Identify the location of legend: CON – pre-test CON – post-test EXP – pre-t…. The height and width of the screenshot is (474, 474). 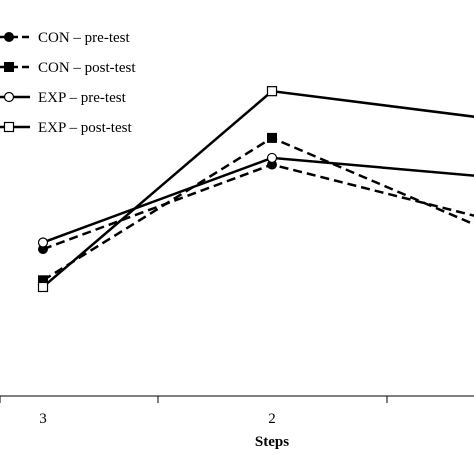
(68, 83).